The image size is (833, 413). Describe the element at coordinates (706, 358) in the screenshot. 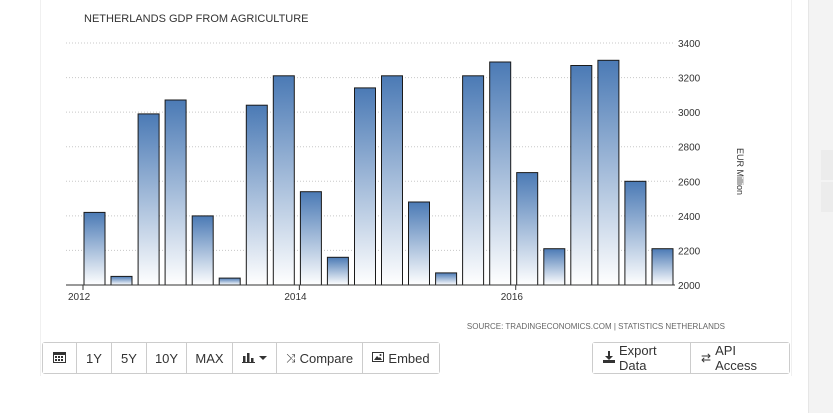

I see `exchange-icon: ⇄` at that location.